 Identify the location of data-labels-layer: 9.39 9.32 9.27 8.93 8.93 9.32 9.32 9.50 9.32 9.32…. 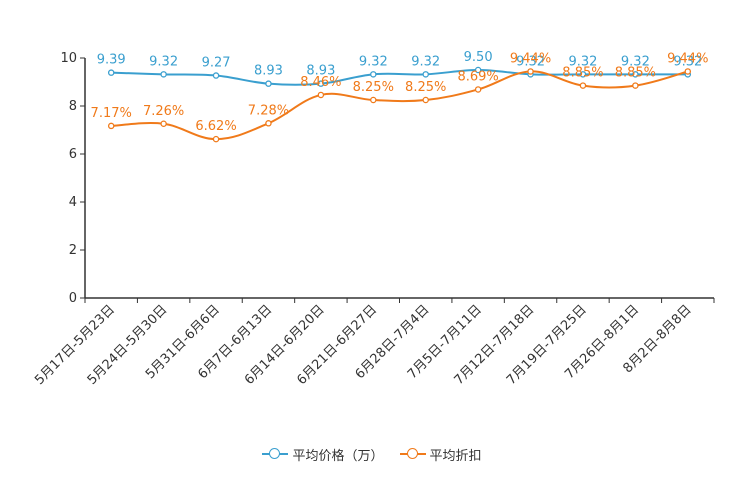
(400, 92).